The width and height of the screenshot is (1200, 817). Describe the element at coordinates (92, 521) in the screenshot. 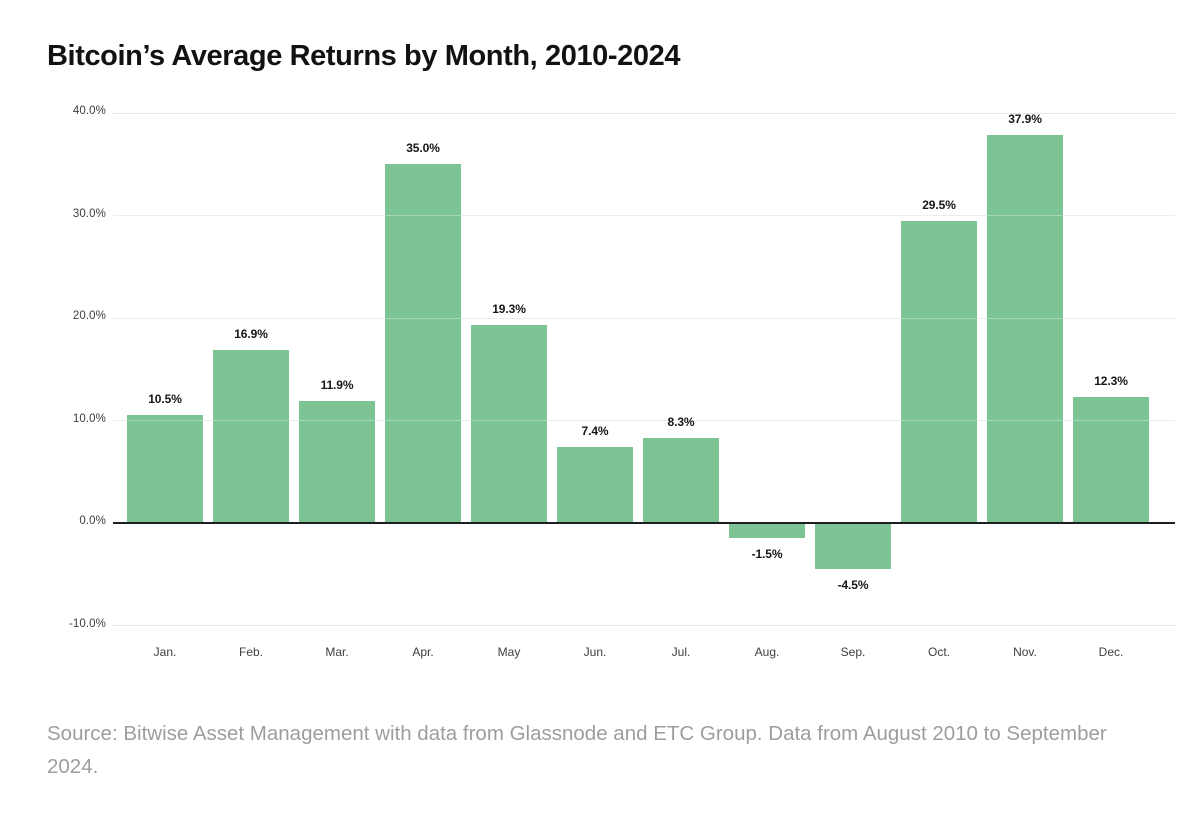

I see `y-axis-tick-label: 0.0%` at that location.